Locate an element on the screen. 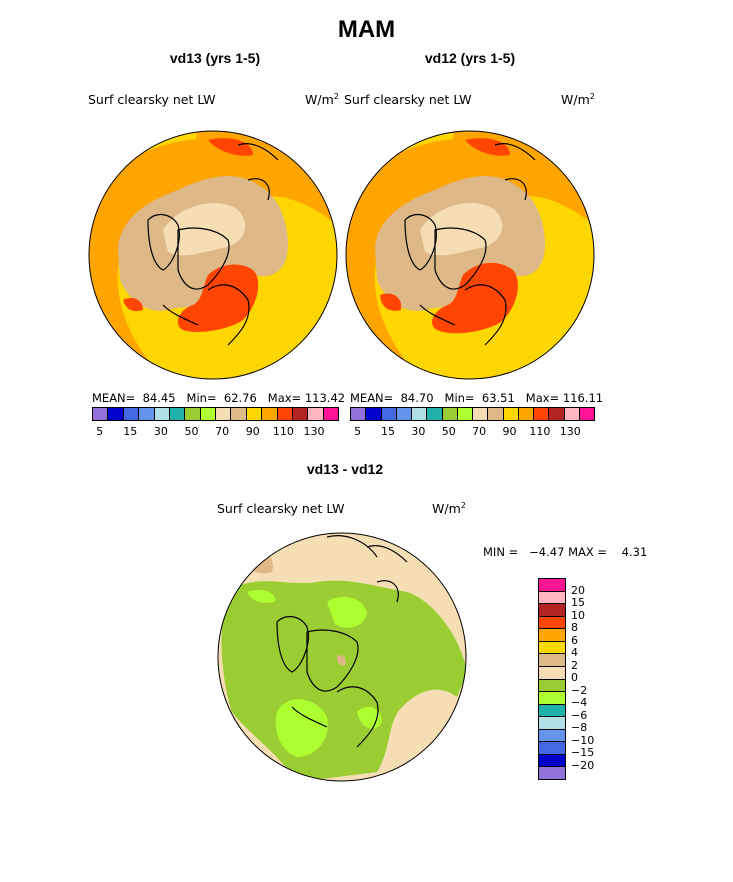 The image size is (733, 882). colorbar-tick-label: 20 is located at coordinates (578, 590).